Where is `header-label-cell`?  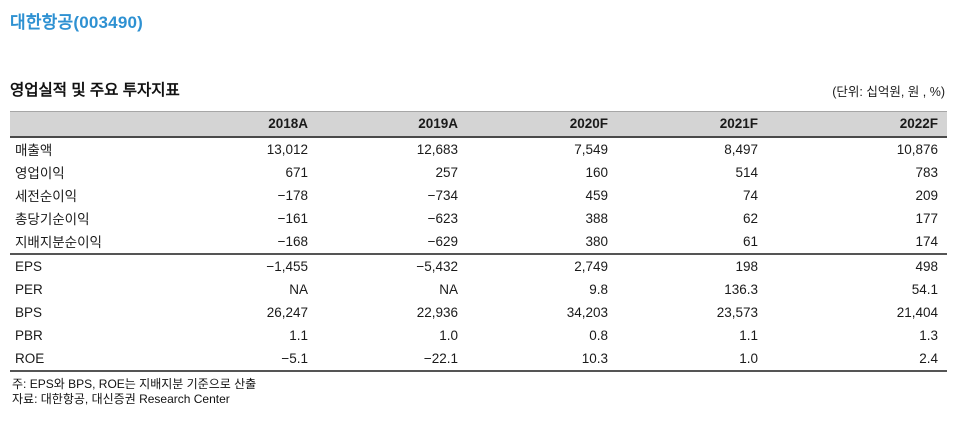 header-label-cell is located at coordinates (85, 124).